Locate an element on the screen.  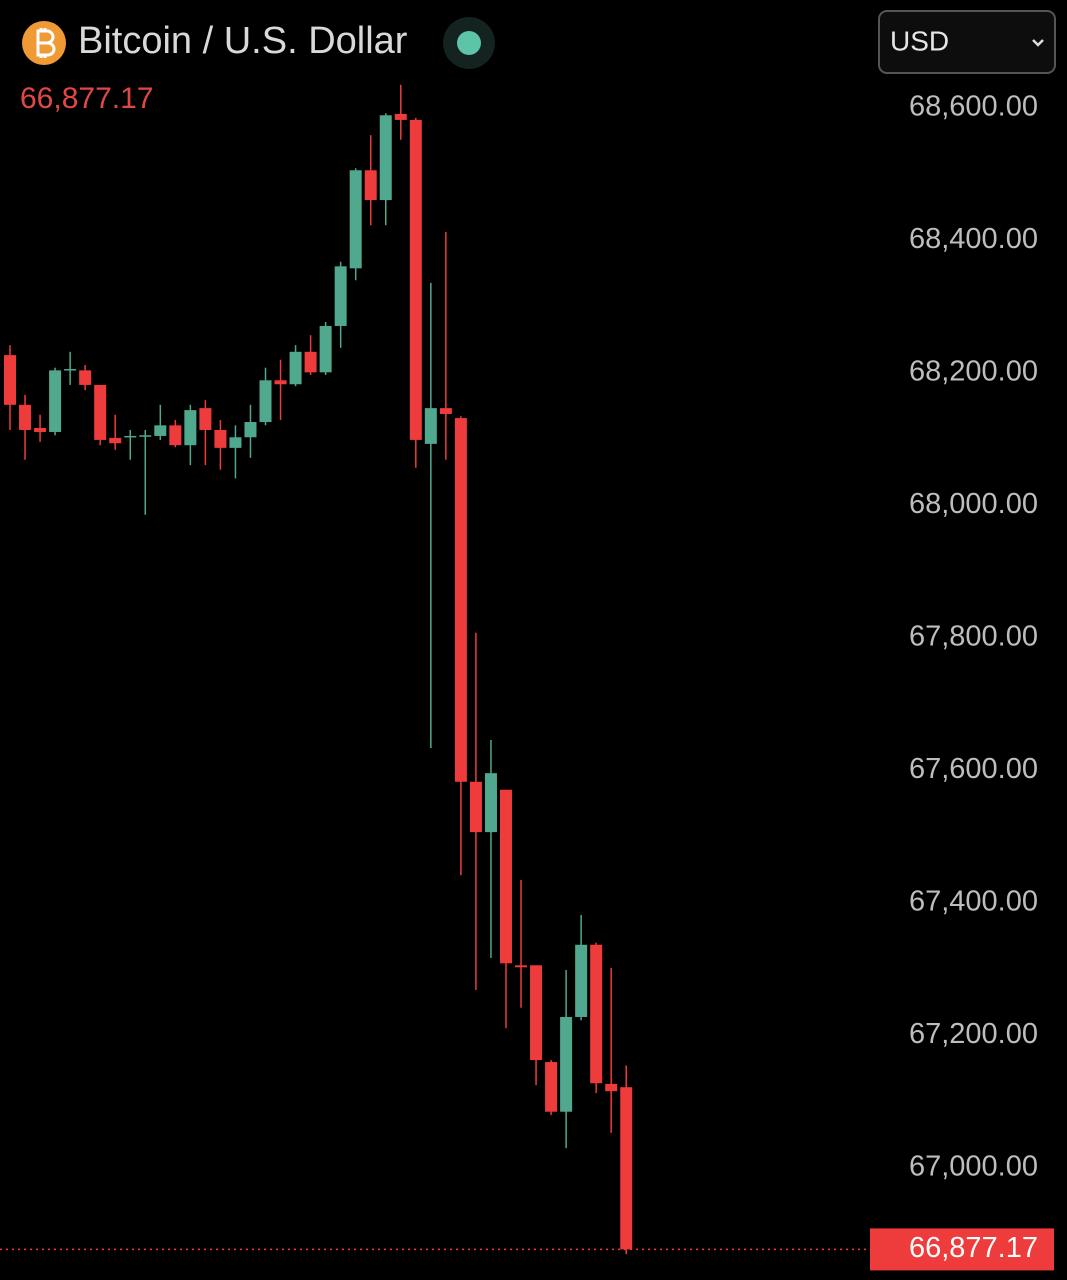
y-tick-label: 68,200.00 is located at coordinates (973, 372).